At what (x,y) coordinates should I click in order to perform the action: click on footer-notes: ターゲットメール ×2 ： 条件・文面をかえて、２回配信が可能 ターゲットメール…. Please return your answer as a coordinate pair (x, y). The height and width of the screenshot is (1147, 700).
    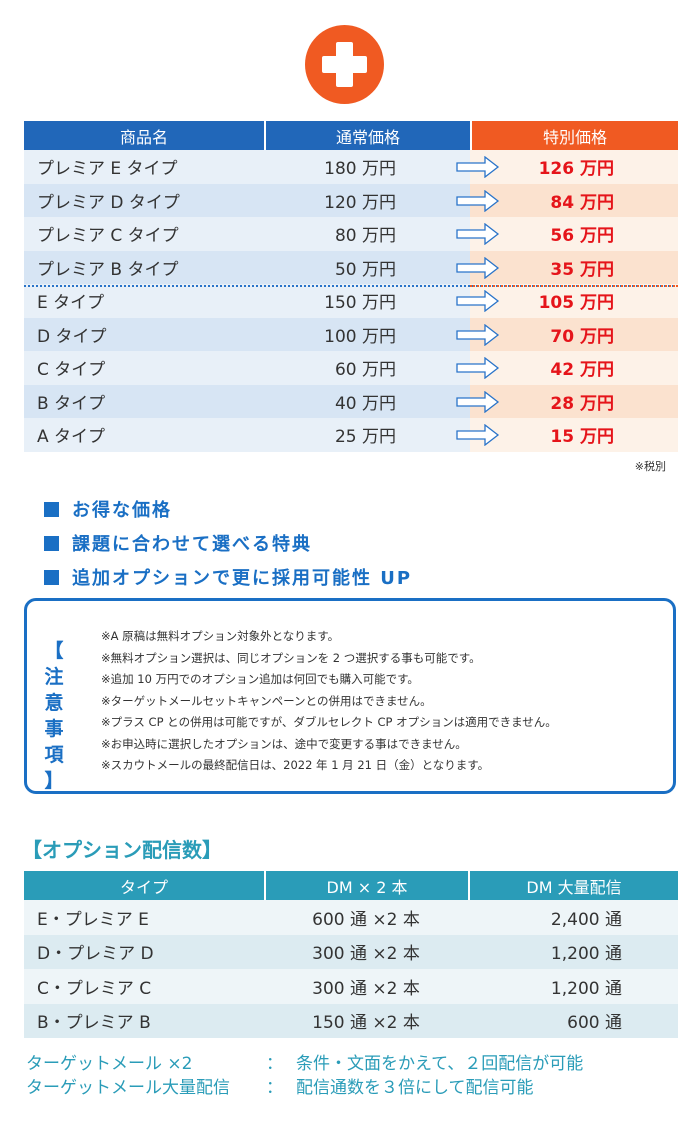
    Looking at the image, I should click on (304, 1076).